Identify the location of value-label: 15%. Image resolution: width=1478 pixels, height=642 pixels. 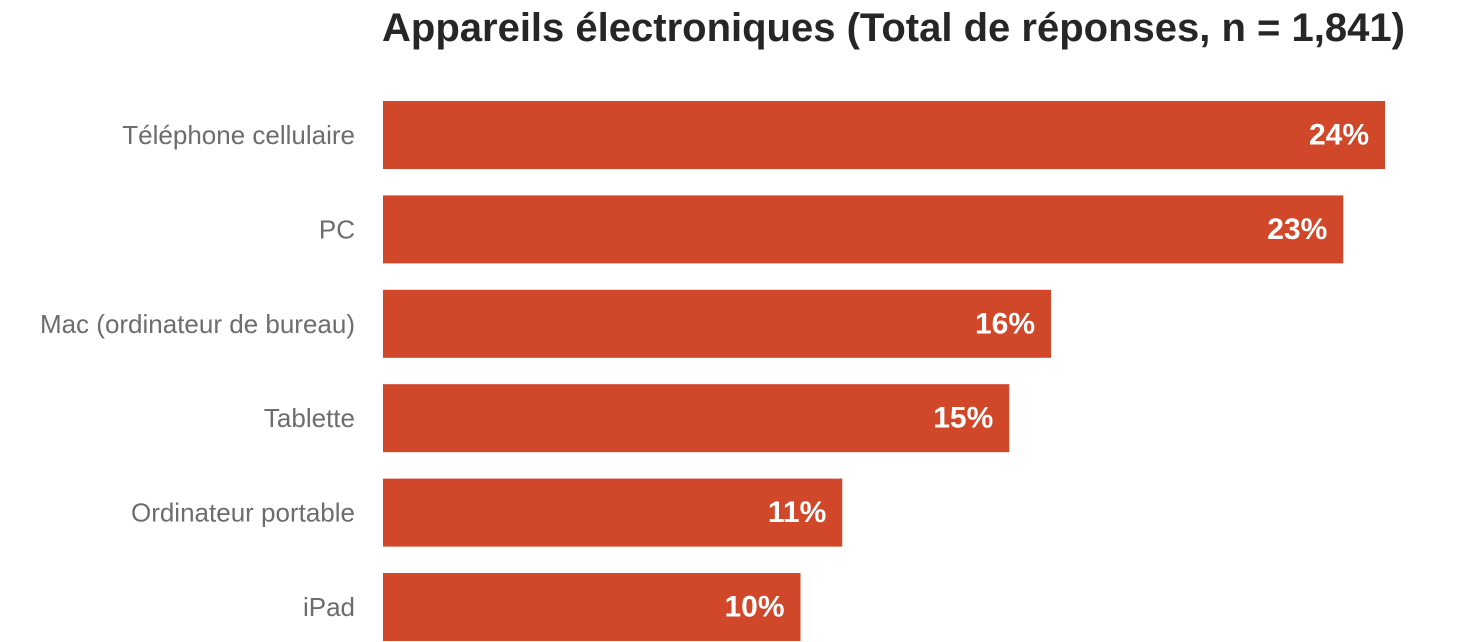
(963, 418).